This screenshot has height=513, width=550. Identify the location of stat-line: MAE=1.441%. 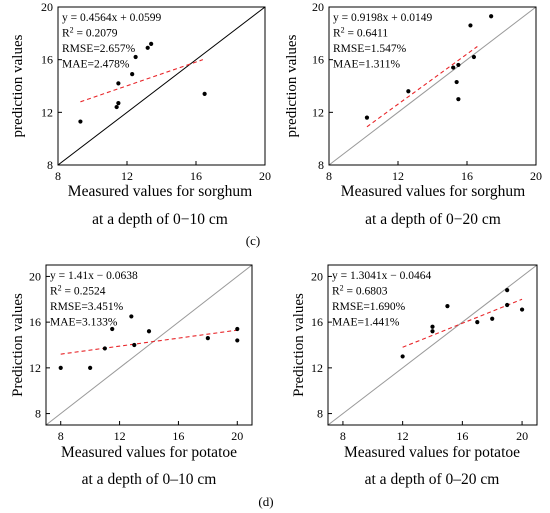
(366, 323).